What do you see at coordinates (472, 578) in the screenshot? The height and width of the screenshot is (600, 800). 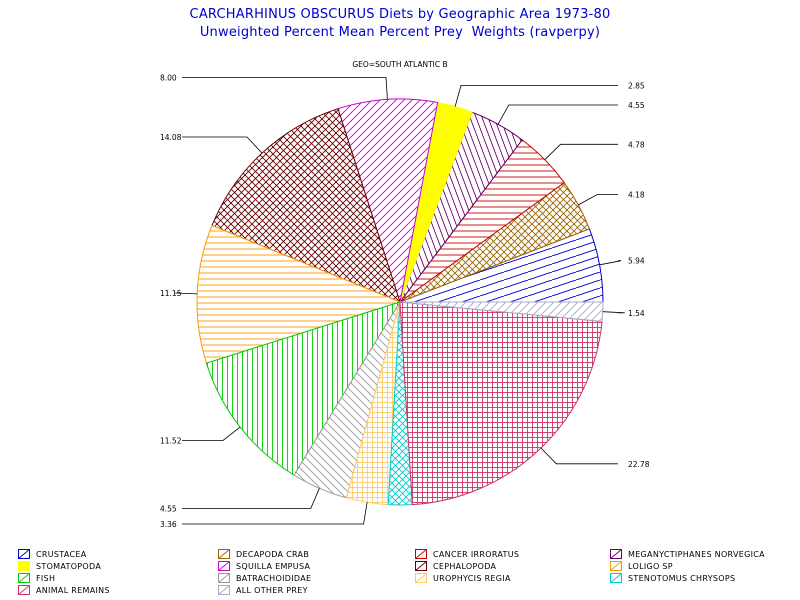 I see `legend-label: UROPHYCIS REGIA` at bounding box center [472, 578].